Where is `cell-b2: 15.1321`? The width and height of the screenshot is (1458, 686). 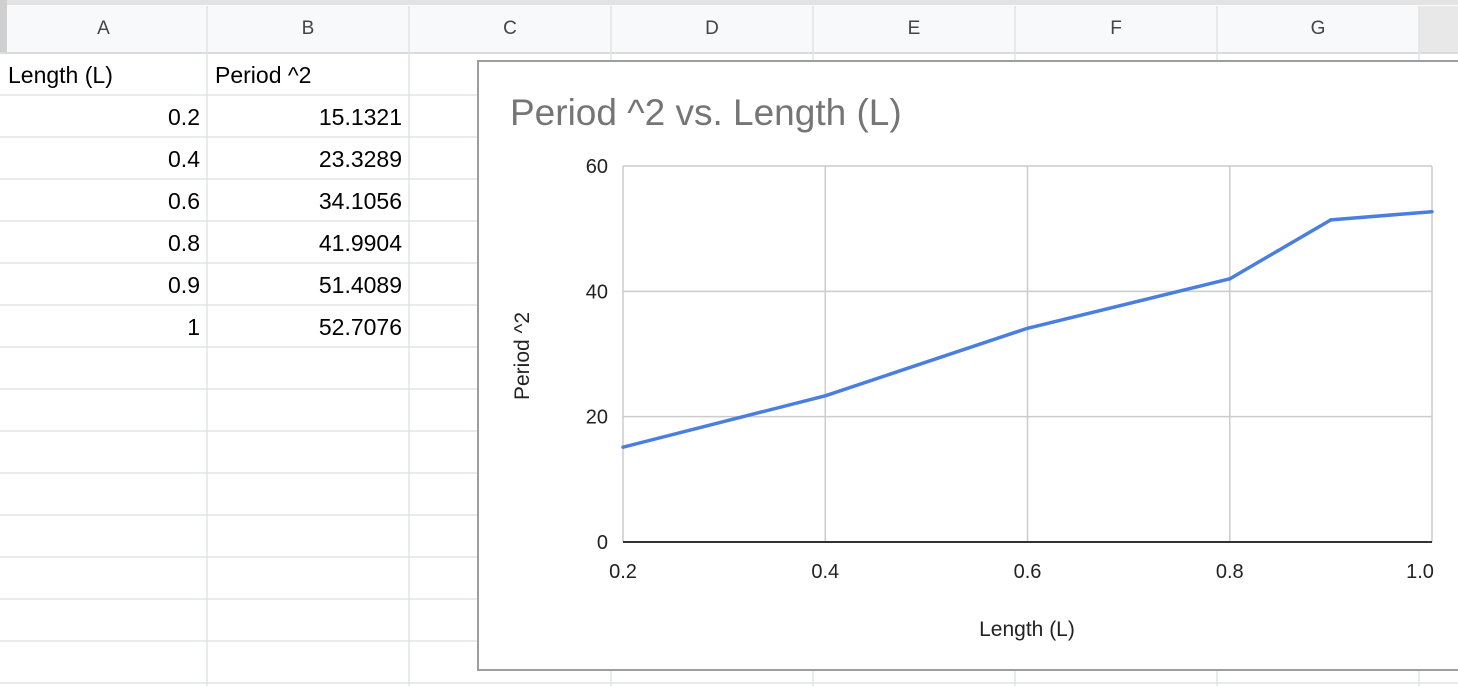 cell-b2: 15.1321 is located at coordinates (360, 117).